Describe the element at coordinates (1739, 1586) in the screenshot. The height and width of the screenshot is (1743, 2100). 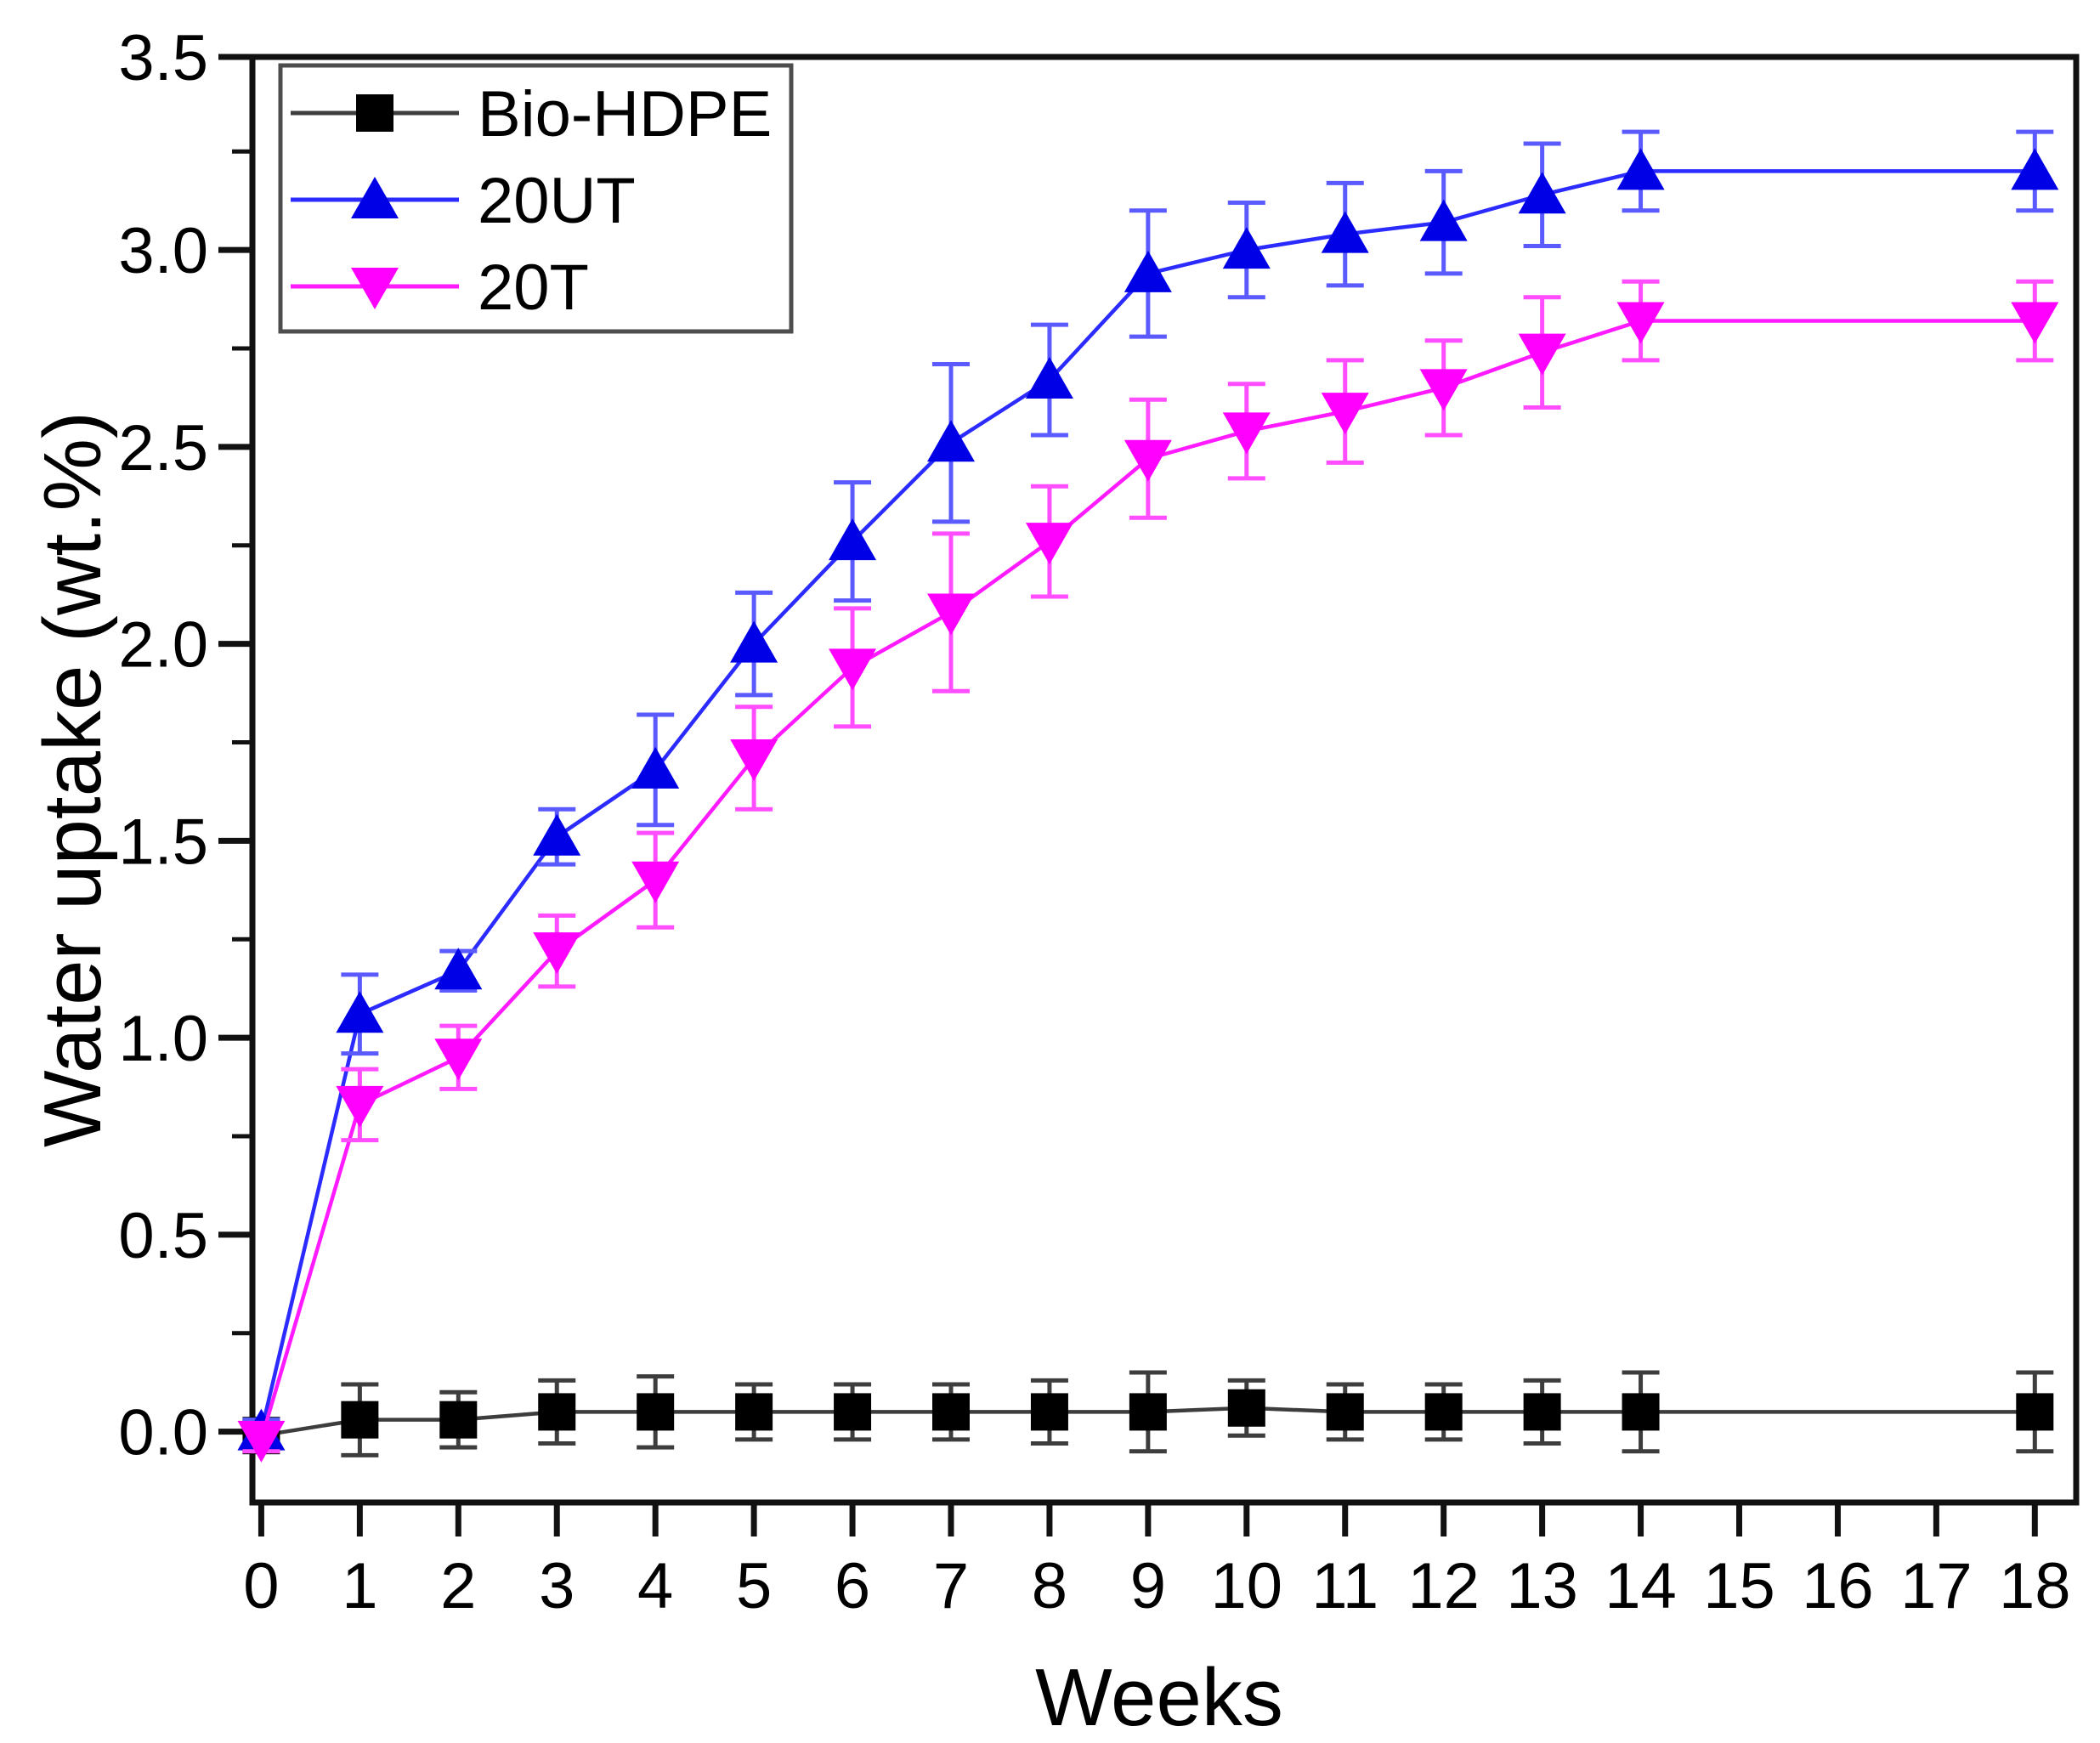
I see `x-tick-label: 15` at that location.